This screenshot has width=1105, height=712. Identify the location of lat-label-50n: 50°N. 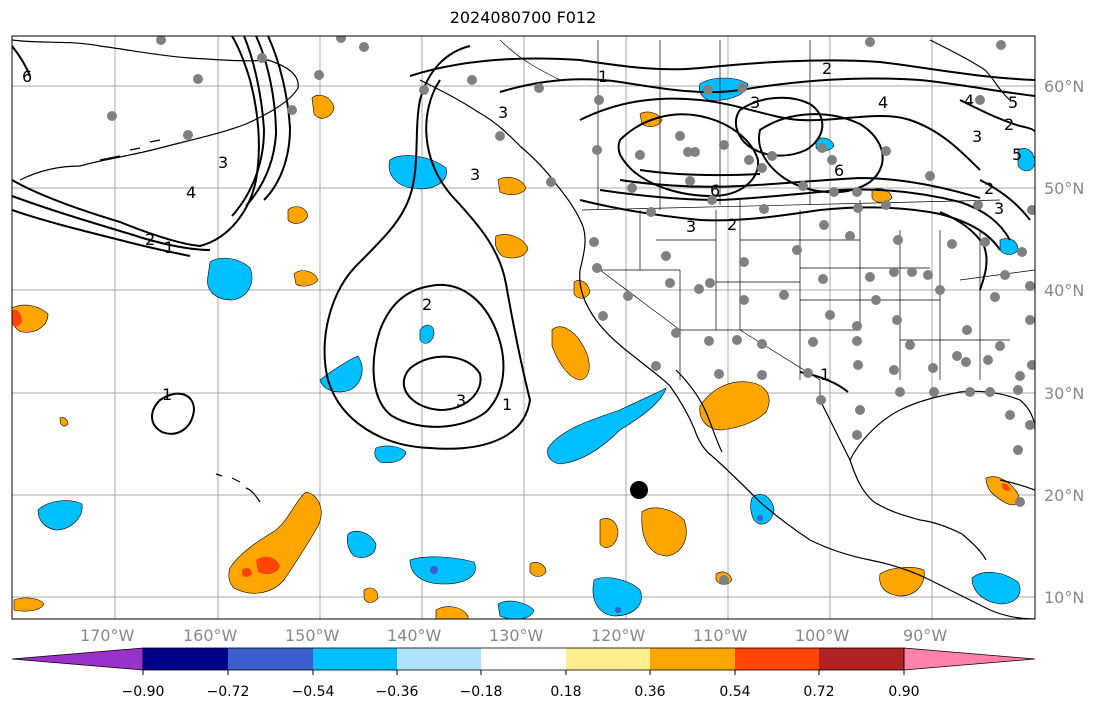
(1064, 188).